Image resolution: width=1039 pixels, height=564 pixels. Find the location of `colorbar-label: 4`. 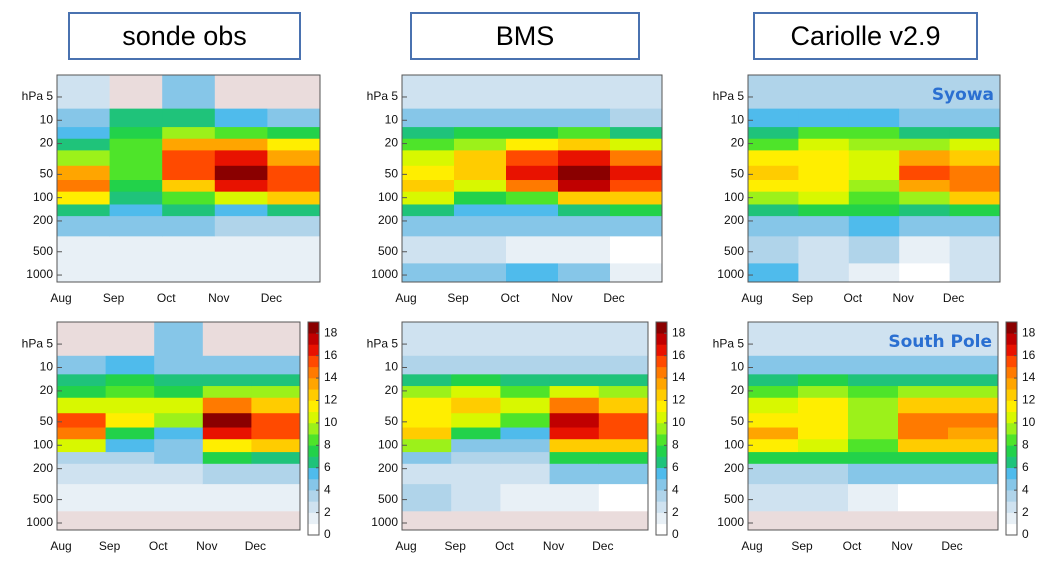

colorbar-label: 4 is located at coordinates (675, 489).